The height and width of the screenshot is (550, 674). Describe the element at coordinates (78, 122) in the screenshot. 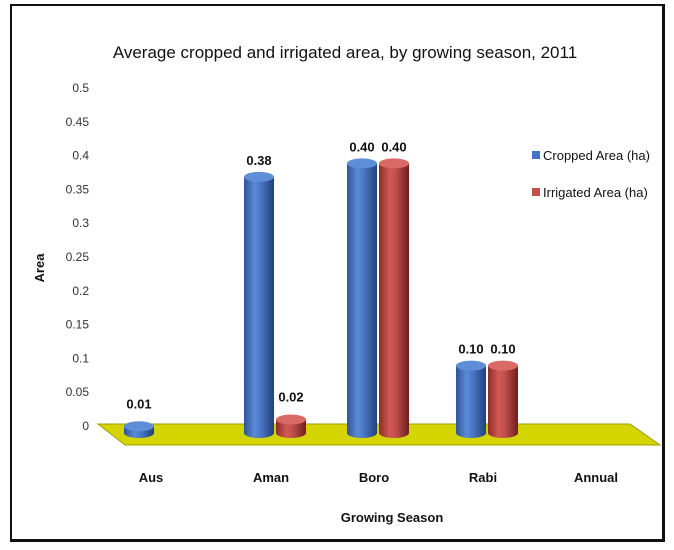

I see `y-tick-label: 0.45` at that location.